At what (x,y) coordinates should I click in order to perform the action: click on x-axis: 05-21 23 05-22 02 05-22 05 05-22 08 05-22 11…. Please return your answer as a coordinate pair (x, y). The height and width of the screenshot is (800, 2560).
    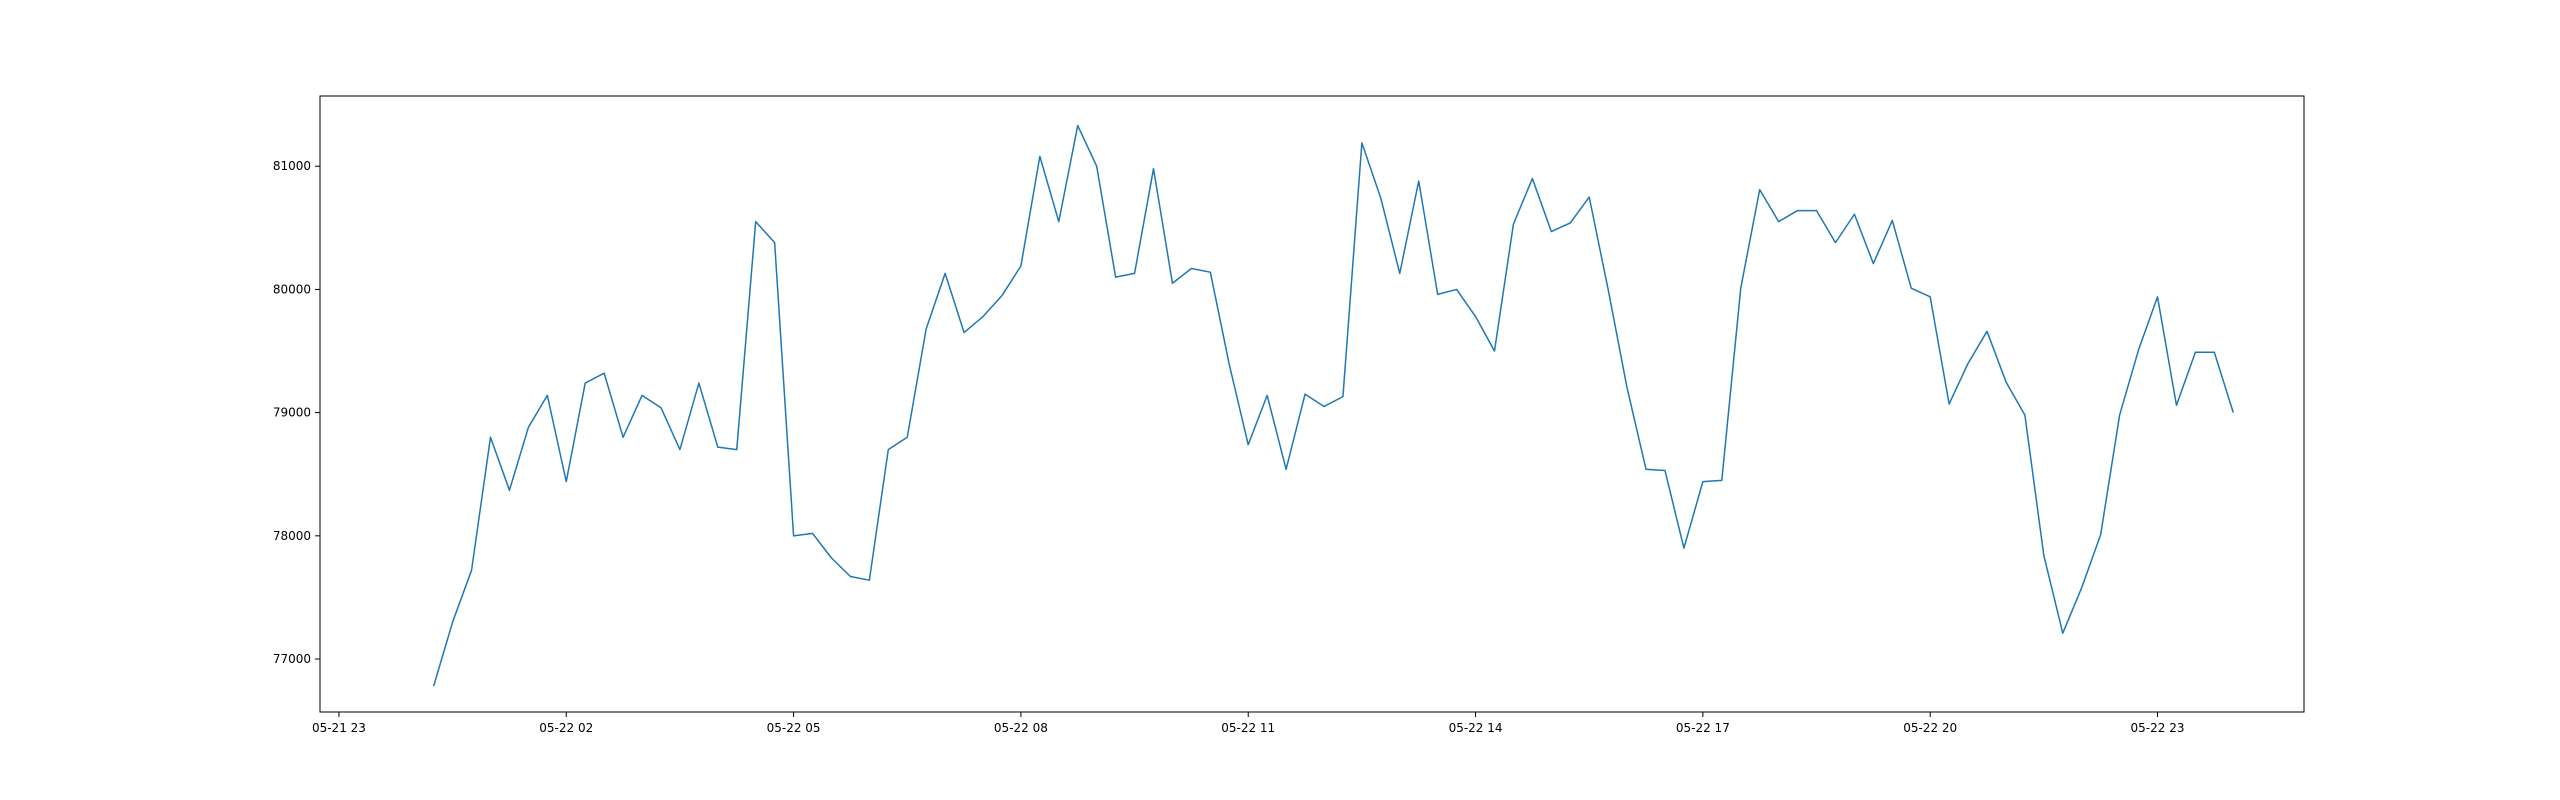
    Looking at the image, I should click on (1248, 723).